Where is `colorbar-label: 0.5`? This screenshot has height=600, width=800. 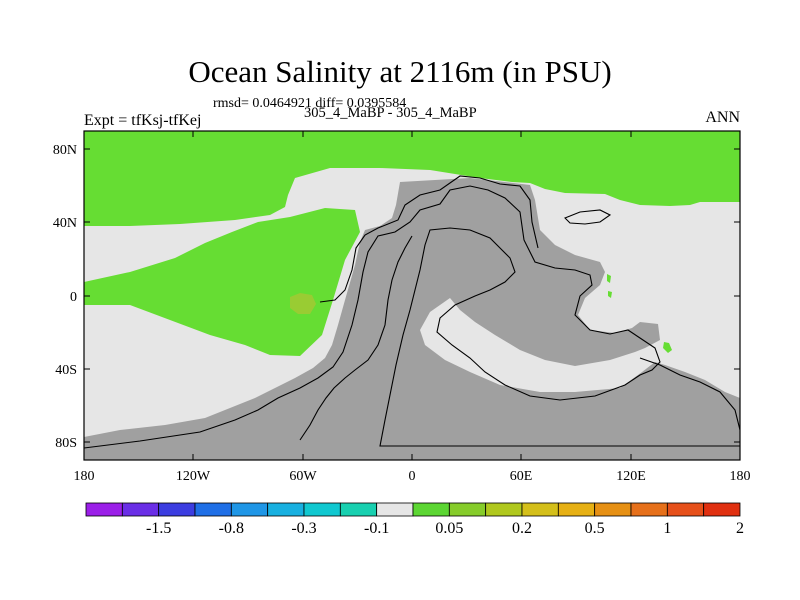
colorbar-label: 0.5 is located at coordinates (595, 528).